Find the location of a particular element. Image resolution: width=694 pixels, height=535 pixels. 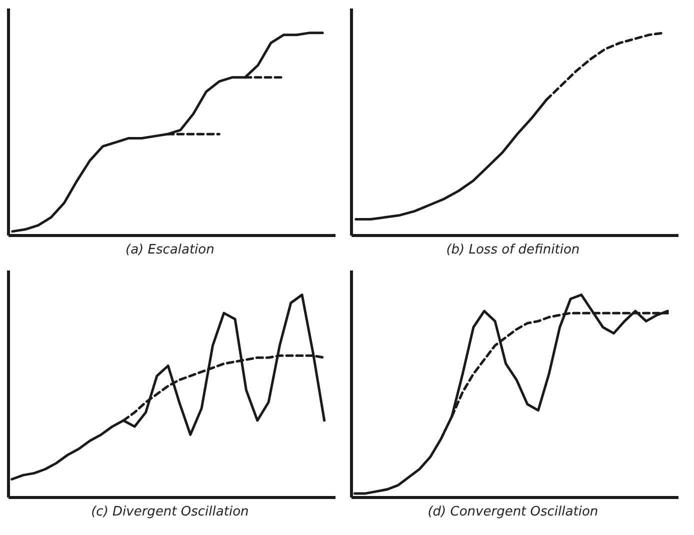

text: (a) Escalation is located at coordinates (170, 250).